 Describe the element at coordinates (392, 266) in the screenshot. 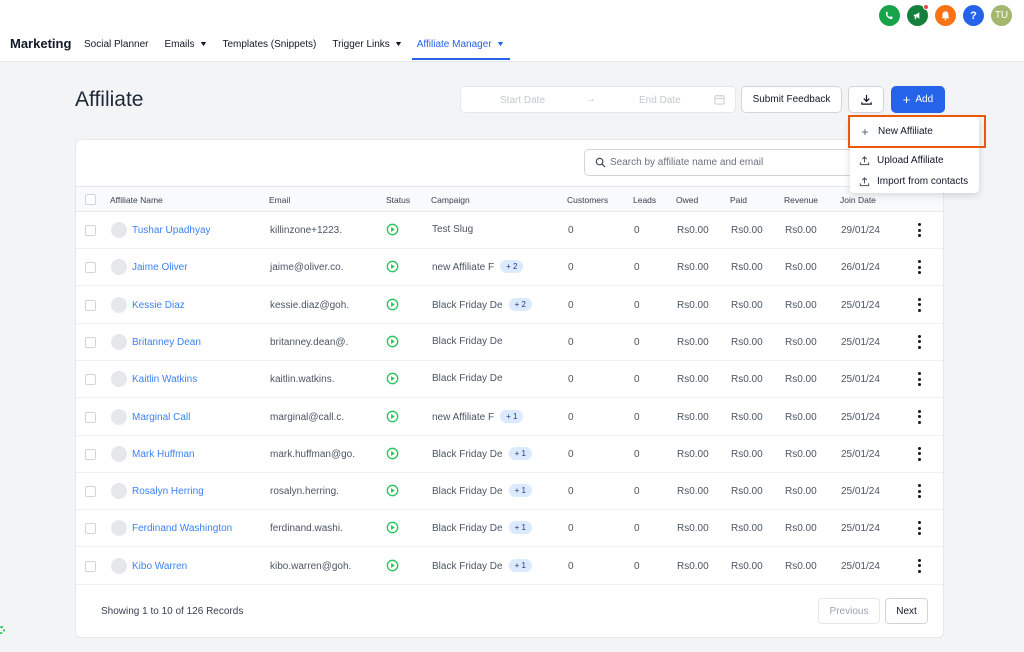

I see `status-active-icon` at that location.